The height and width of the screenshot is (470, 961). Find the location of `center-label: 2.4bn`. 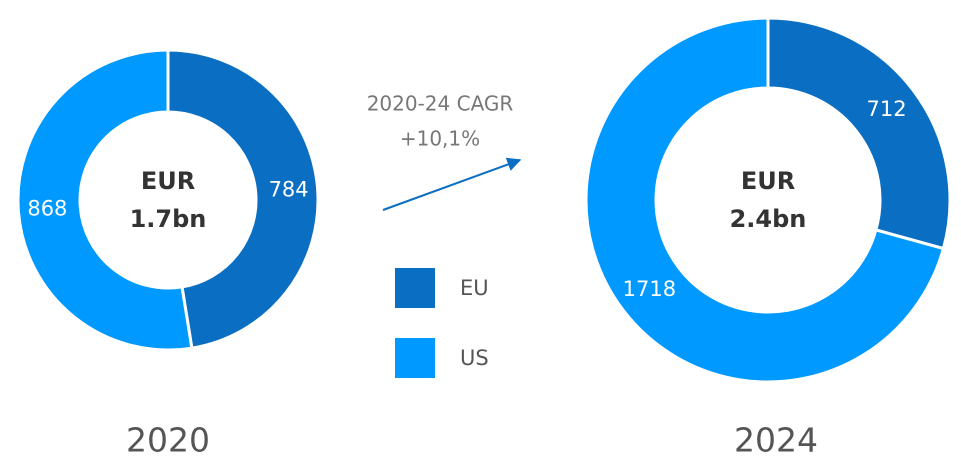

center-label: 2.4bn is located at coordinates (768, 219).